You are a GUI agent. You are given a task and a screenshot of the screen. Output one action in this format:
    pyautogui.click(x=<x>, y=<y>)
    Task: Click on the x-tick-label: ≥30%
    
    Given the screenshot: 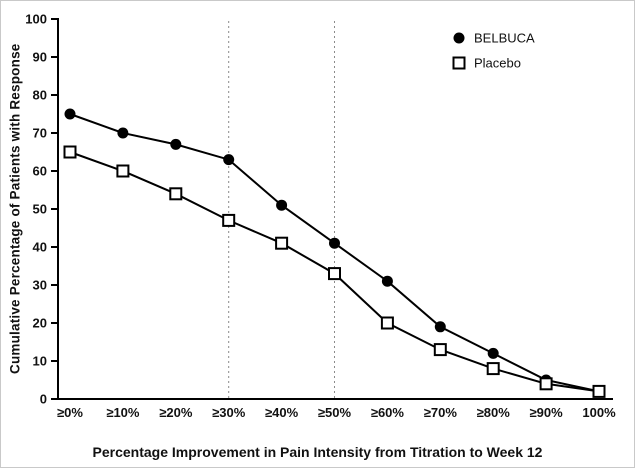 What is the action you would take?
    pyautogui.click(x=229, y=412)
    